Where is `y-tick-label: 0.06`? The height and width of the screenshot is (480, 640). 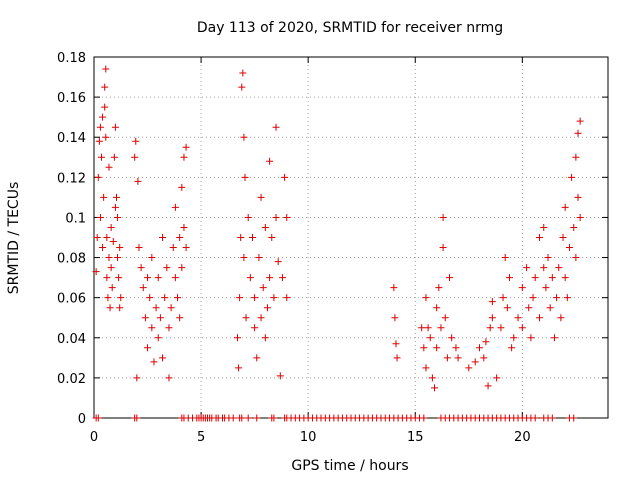 y-tick-label: 0.06 is located at coordinates (71, 299).